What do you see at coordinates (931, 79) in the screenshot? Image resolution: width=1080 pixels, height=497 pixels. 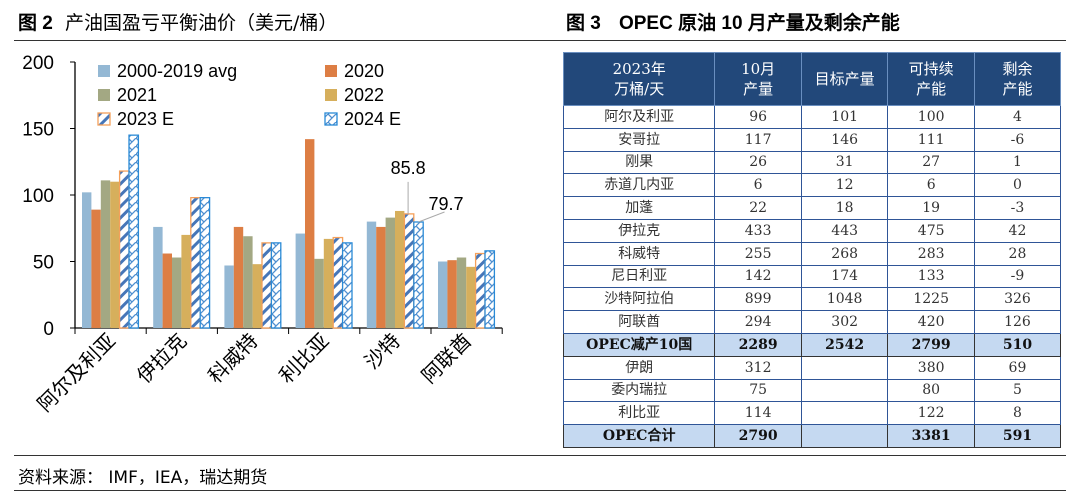 I see `column-header: 可持续 产能` at bounding box center [931, 79].